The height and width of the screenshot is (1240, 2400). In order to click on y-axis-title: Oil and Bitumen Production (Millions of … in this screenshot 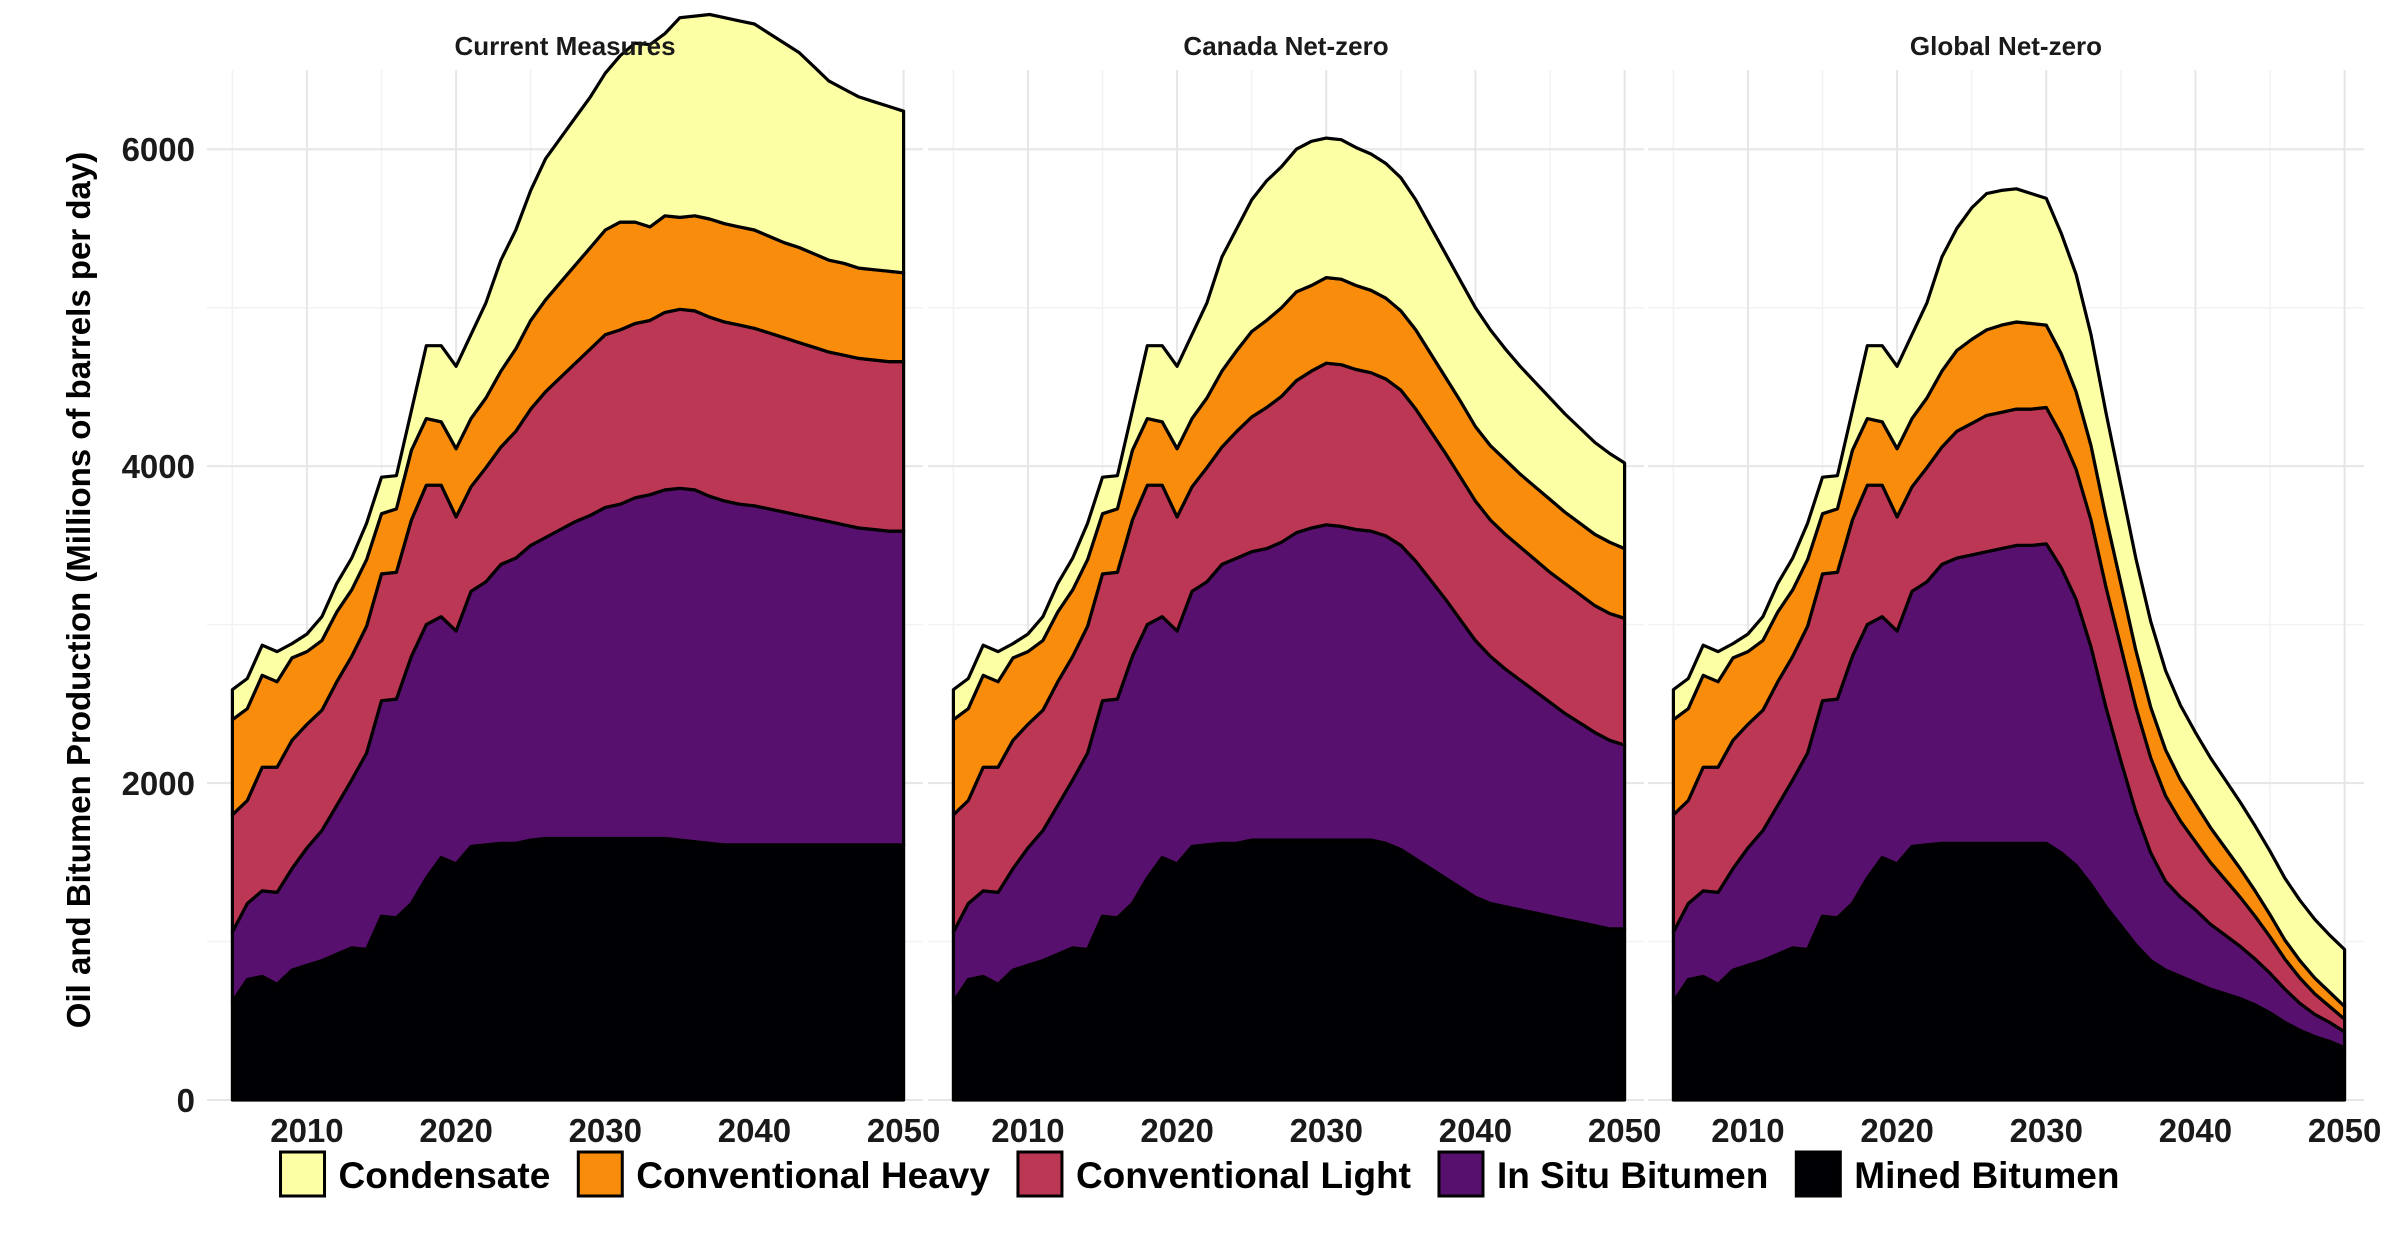, I will do `click(78, 590)`.